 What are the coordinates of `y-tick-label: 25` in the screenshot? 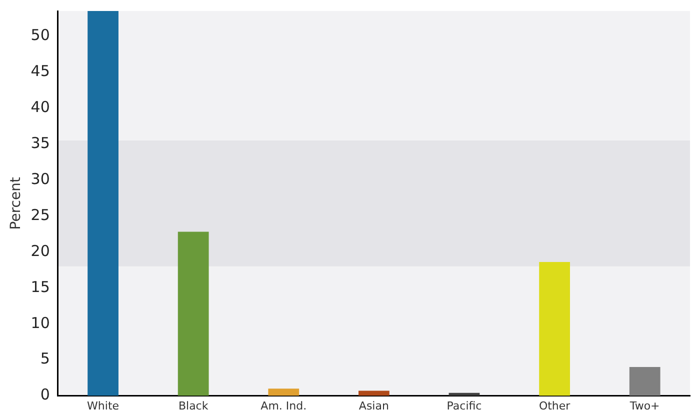 It's located at (40, 215).